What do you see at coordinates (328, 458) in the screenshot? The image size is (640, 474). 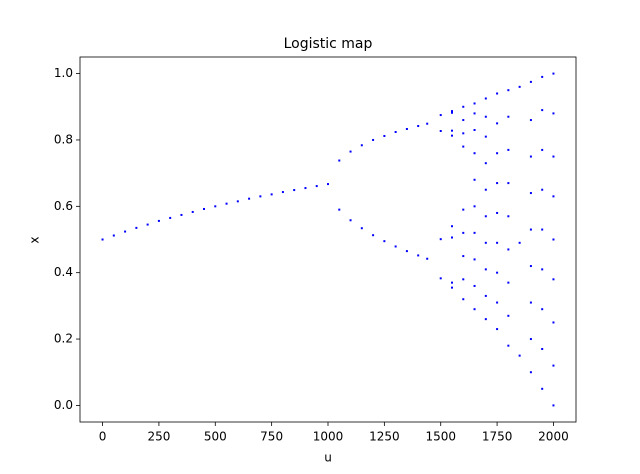 I see `x-axis-label: u` at bounding box center [328, 458].